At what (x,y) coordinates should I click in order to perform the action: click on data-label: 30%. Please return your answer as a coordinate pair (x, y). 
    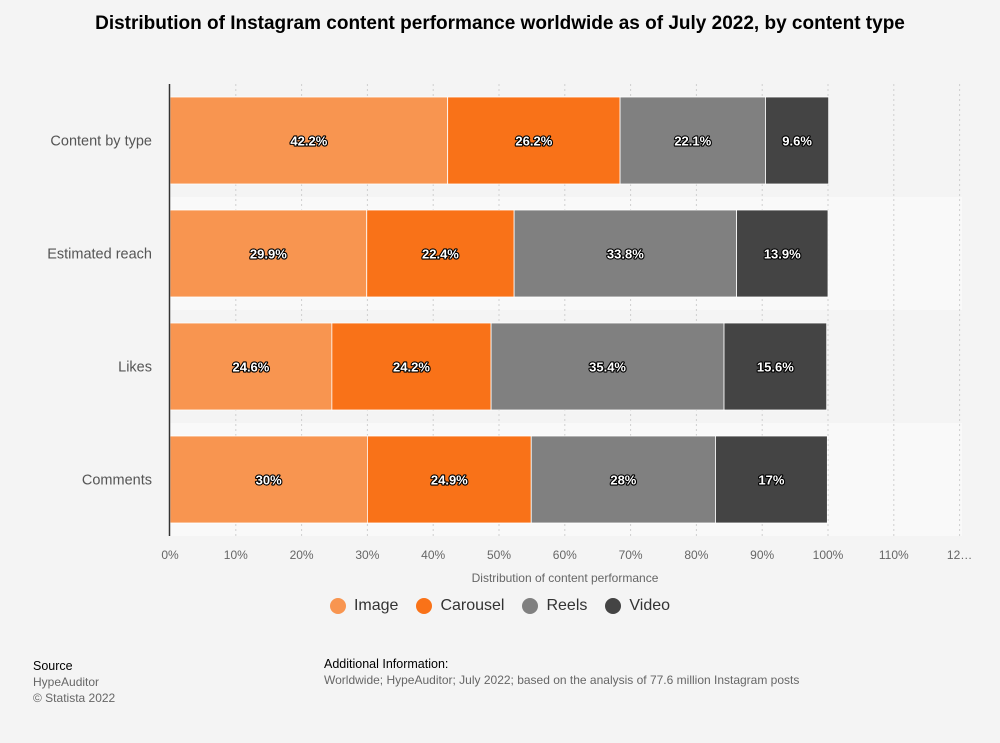
    Looking at the image, I should click on (269, 480).